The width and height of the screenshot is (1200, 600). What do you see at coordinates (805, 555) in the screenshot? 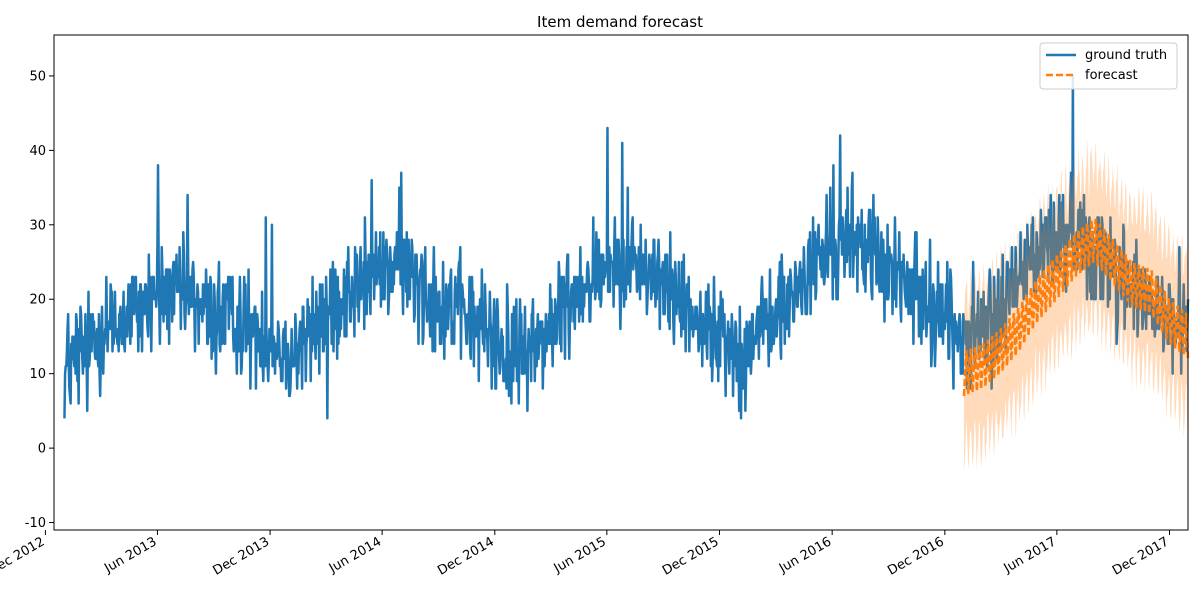
I see `x-tick-label: Jun 2016` at bounding box center [805, 555].